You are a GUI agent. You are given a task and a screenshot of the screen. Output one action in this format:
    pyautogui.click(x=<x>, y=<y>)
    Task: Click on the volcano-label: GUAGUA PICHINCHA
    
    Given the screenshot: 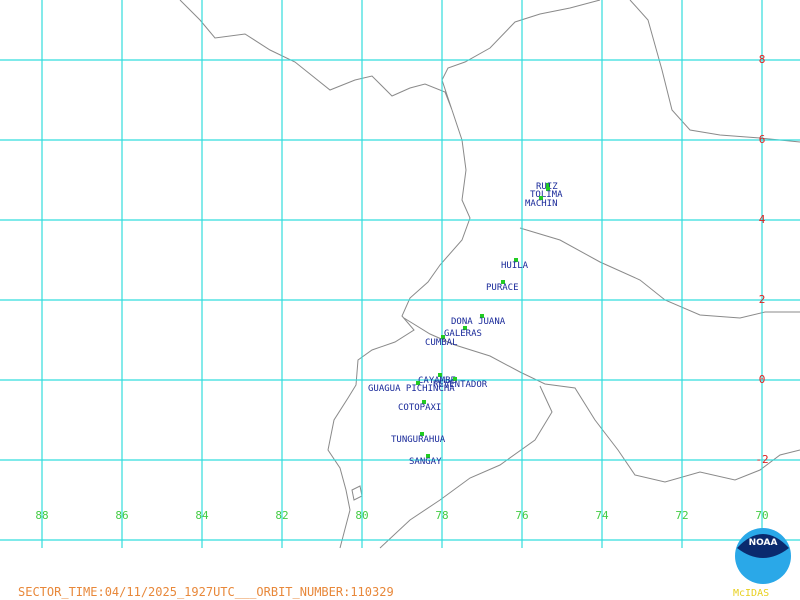 What is the action you would take?
    pyautogui.click(x=411, y=389)
    